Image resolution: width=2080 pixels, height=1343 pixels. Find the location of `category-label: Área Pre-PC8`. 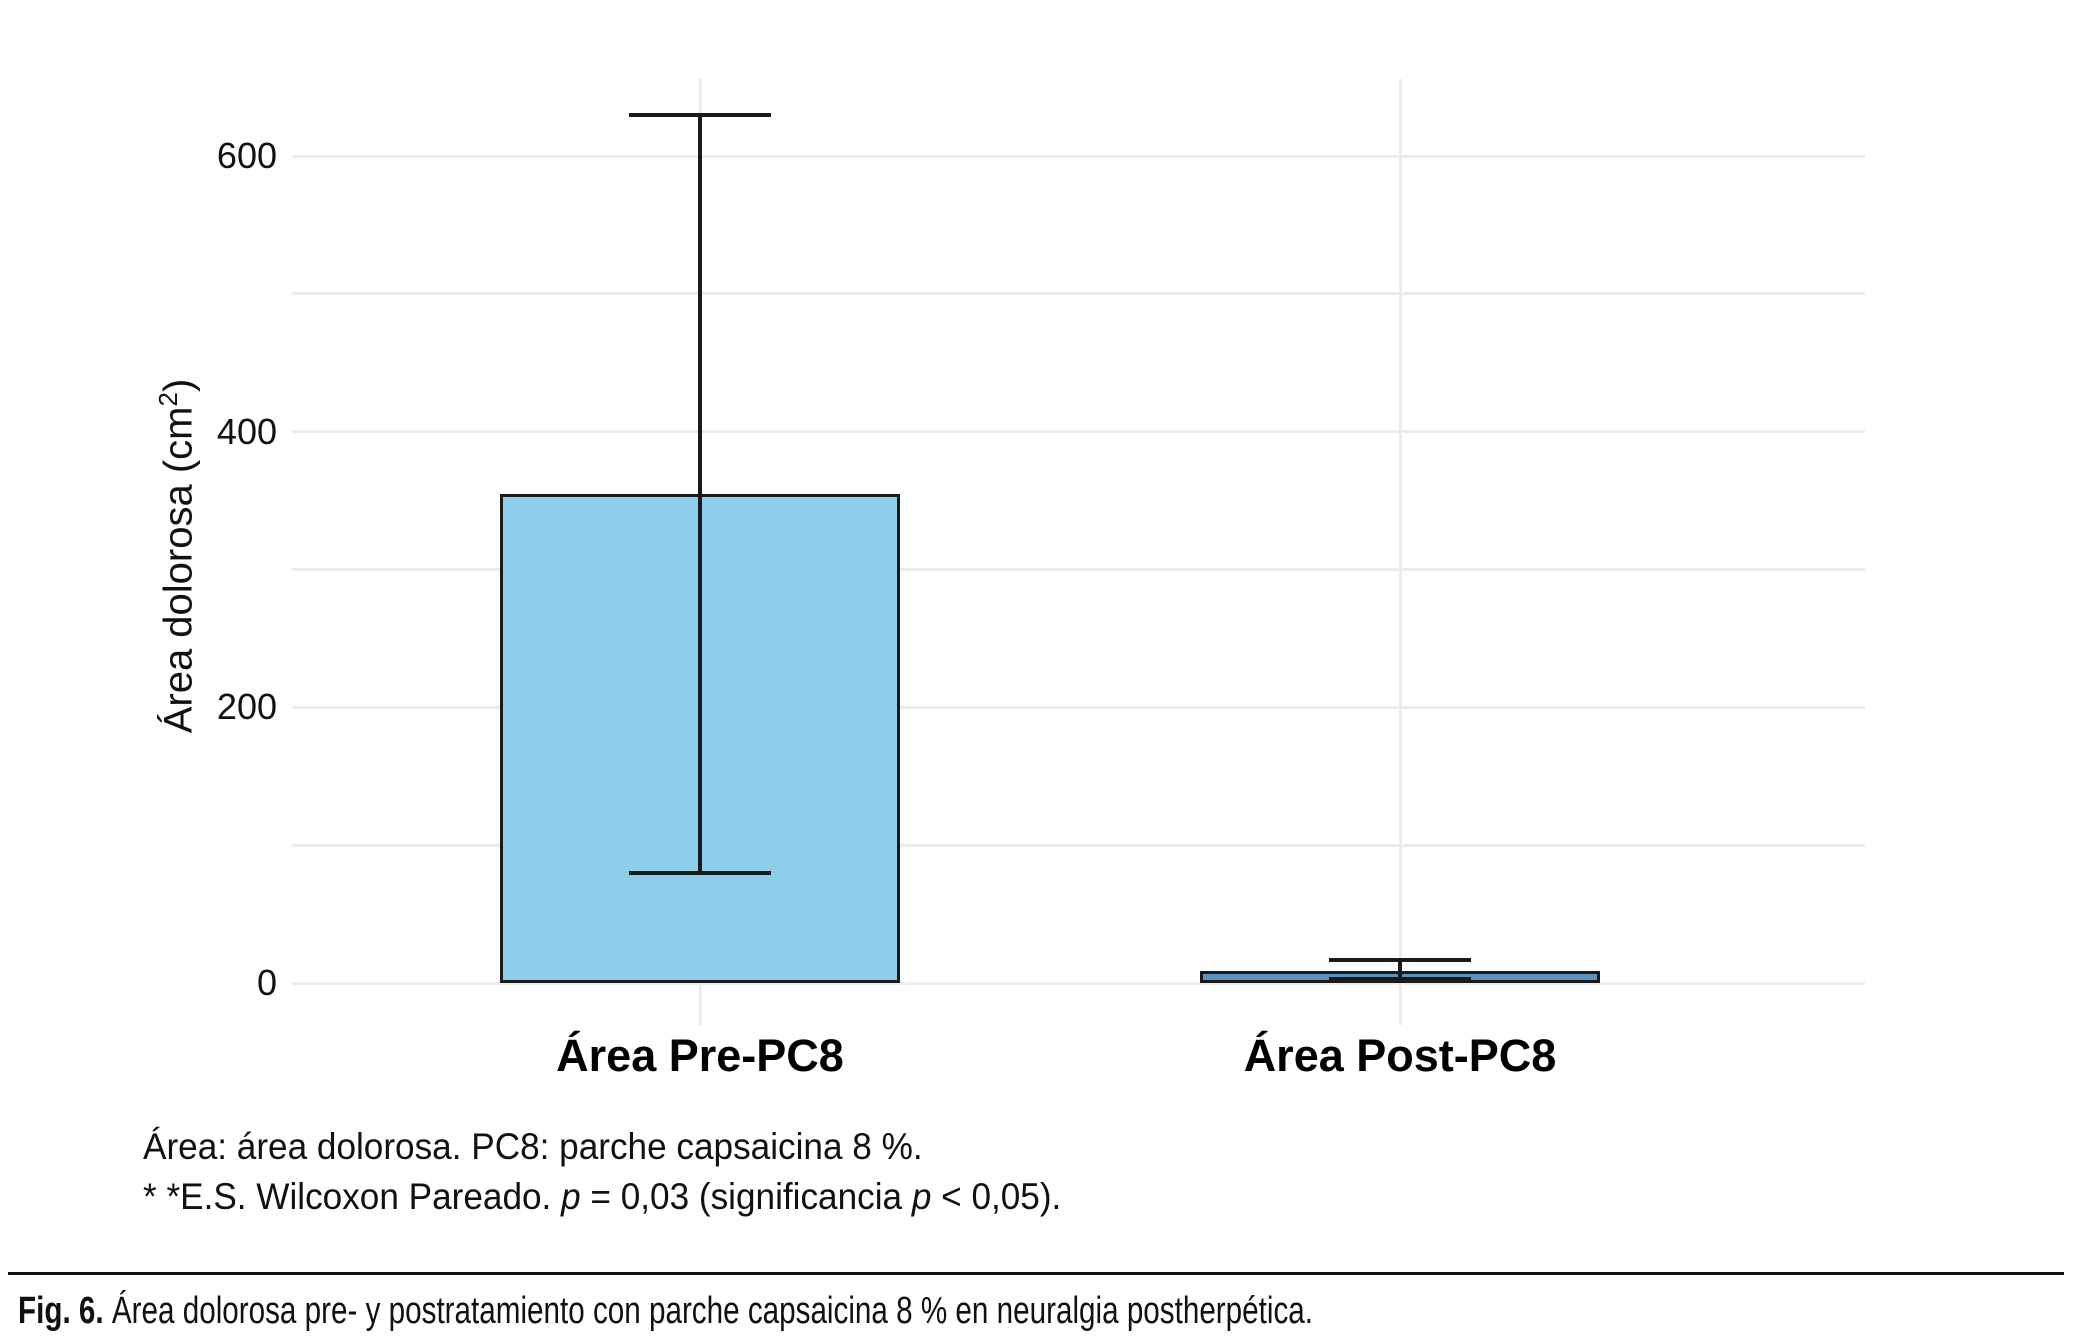

category-label: Área Pre-PC8 is located at coordinates (700, 1055).